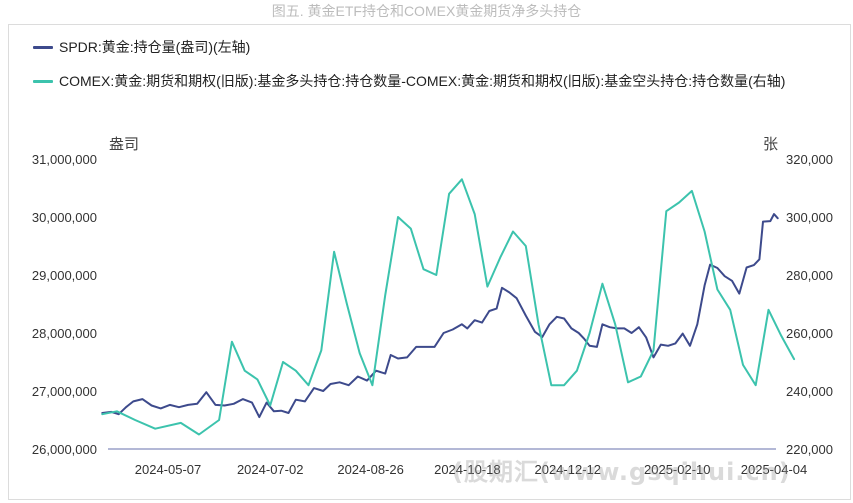 This screenshot has height=503, width=853. Describe the element at coordinates (809, 333) in the screenshot. I see `y-right-tick-label: 260,000` at that location.